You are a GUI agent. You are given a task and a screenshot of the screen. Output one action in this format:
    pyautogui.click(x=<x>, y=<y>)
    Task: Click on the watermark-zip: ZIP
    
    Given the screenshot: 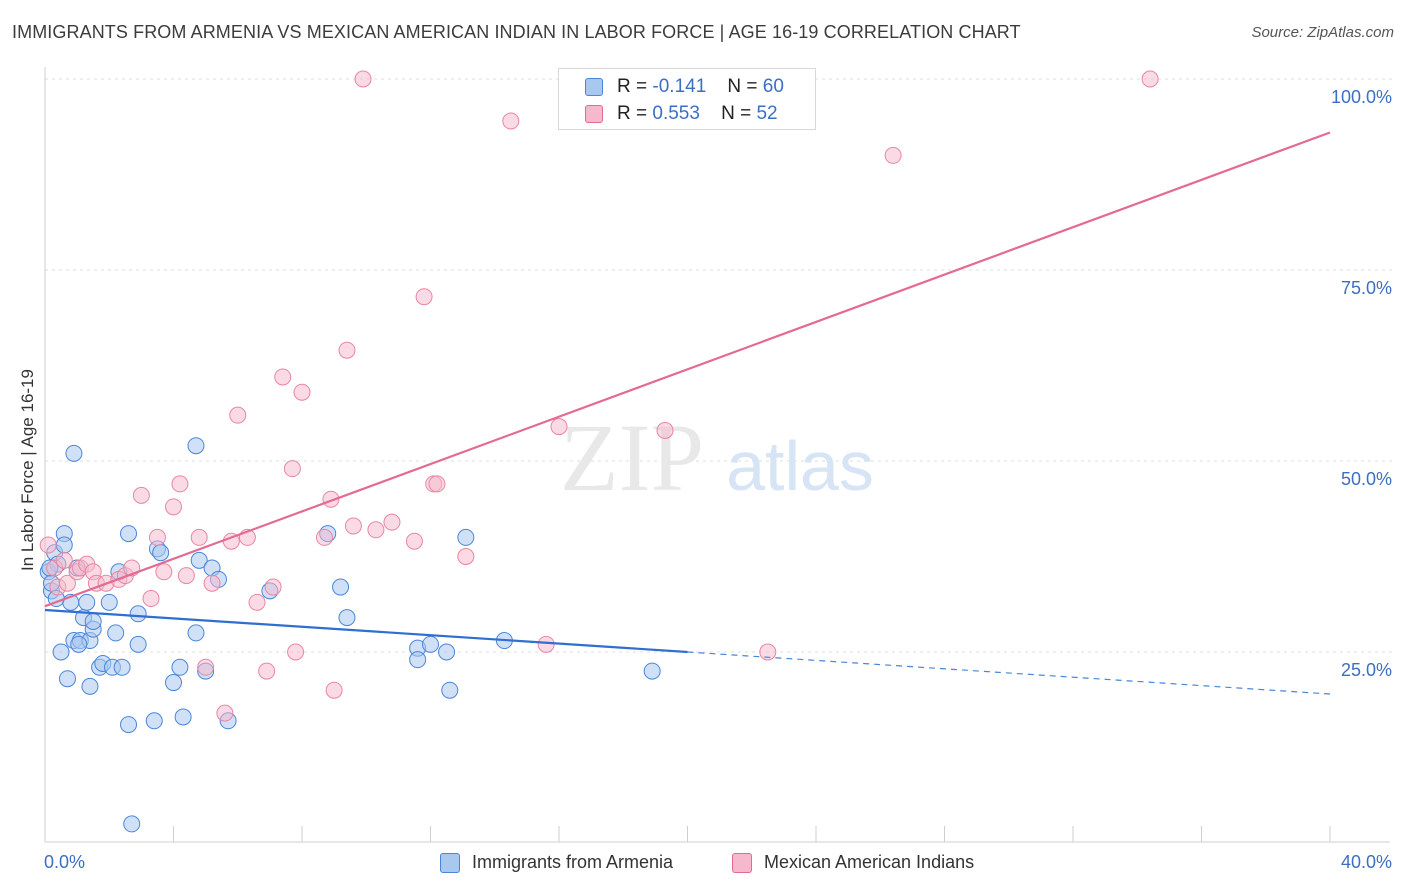 What is the action you would take?
    pyautogui.click(x=632, y=457)
    